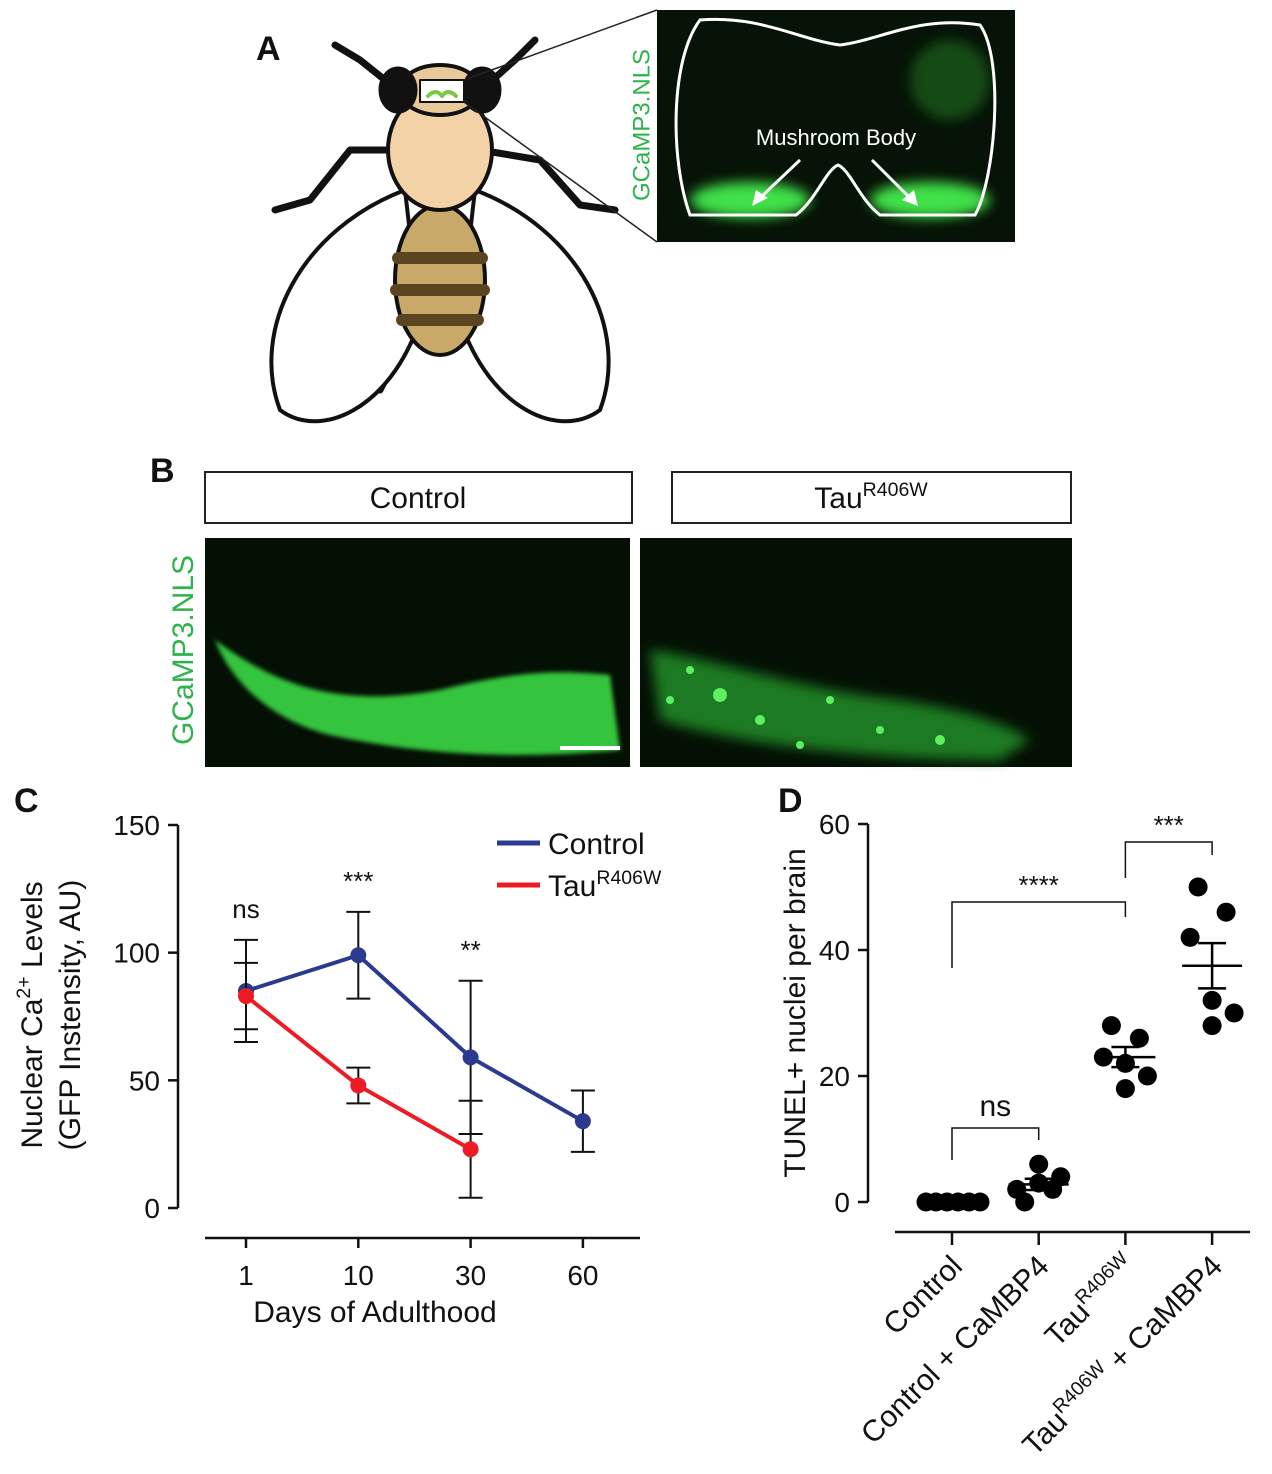 The width and height of the screenshot is (1272, 1474). What do you see at coordinates (834, 950) in the screenshot?
I see `y-tick-label: 40` at bounding box center [834, 950].